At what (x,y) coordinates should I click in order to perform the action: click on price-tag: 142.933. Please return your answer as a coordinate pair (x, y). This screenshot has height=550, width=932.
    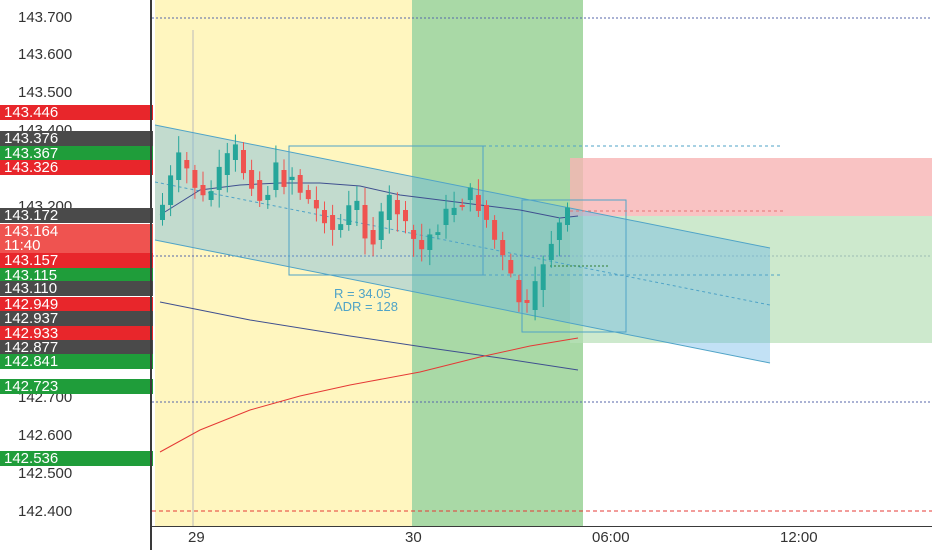
    Looking at the image, I should click on (76, 333).